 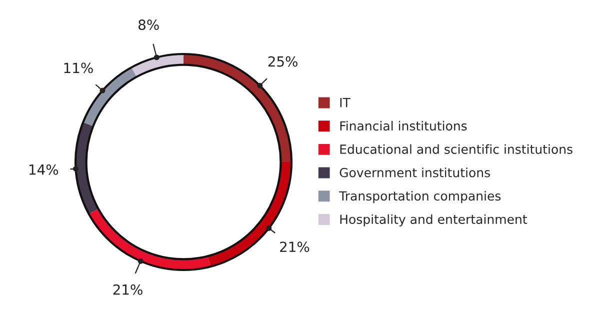 What do you see at coordinates (456, 149) in the screenshot?
I see `legend-label: Educational and scientific institutions` at bounding box center [456, 149].